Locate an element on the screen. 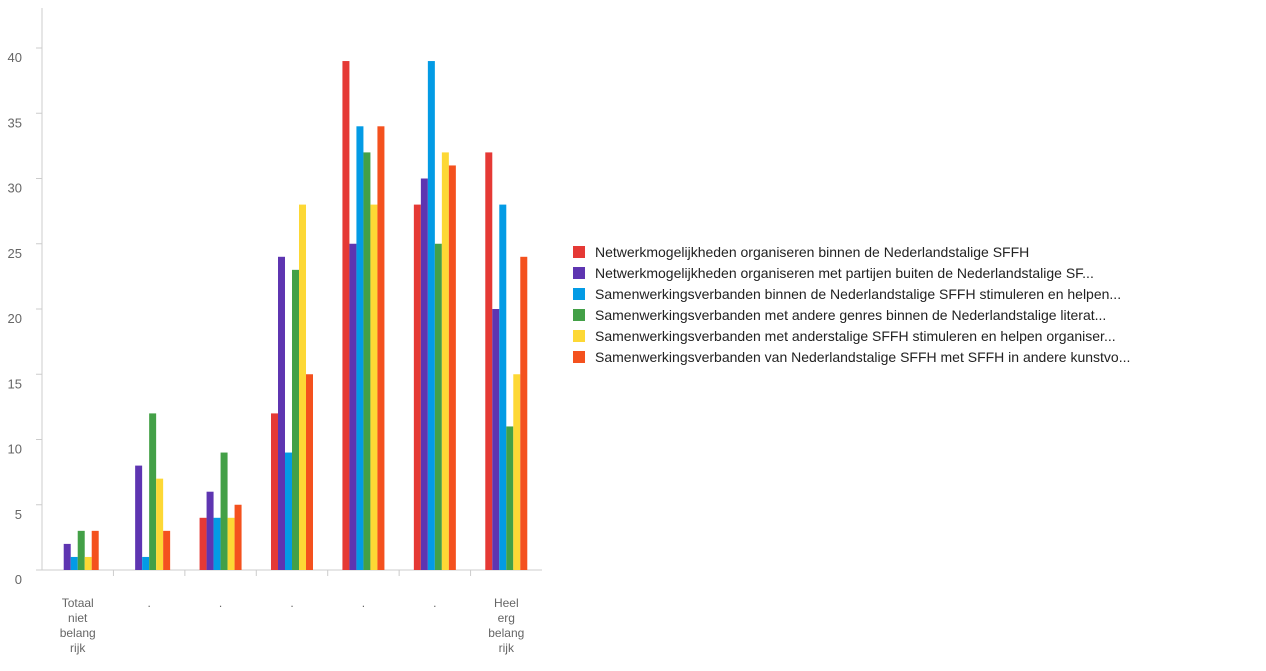  y-axis-ticks: 0 5 10 15 20 25 30 35 40 is located at coordinates (25, 317).